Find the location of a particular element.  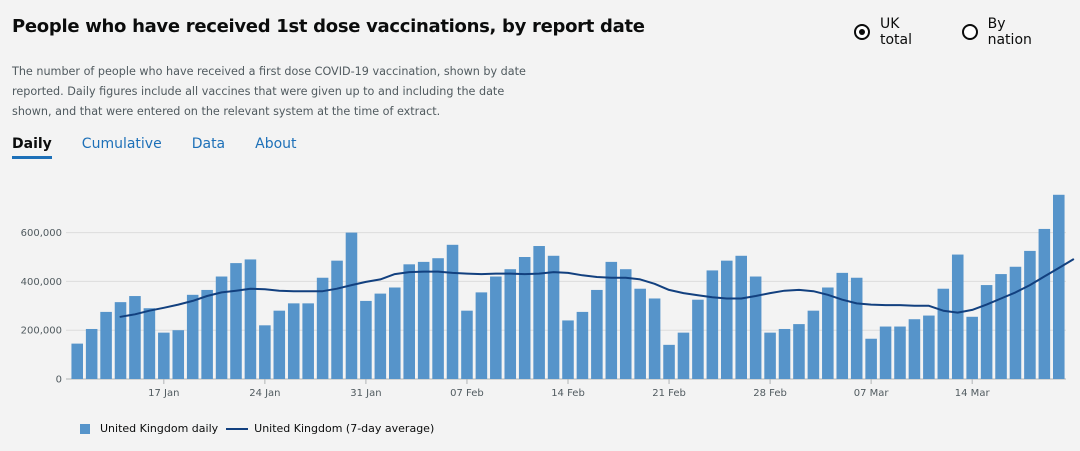

legend-item-average: United Kingdom (7-day average) is located at coordinates (330, 428).